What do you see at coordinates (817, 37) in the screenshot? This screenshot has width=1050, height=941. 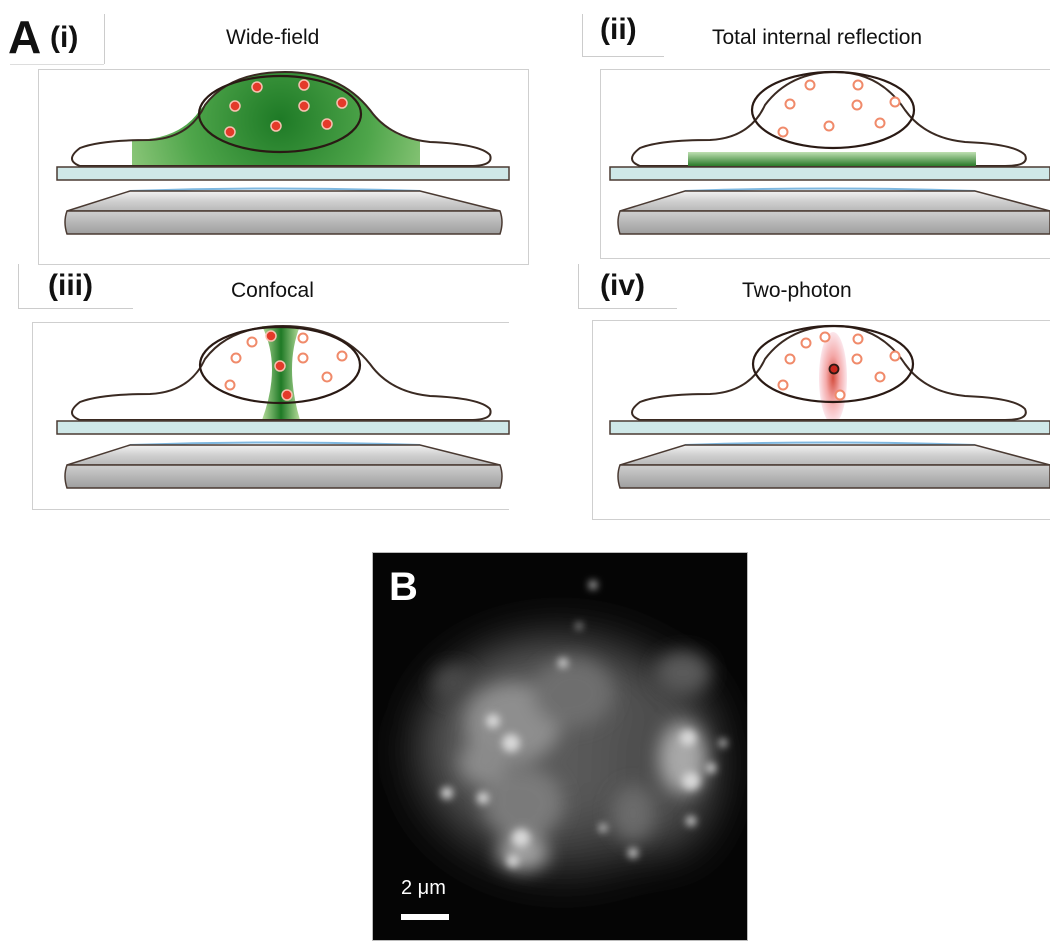 I see `subpanel-ii-title: Total internal reflection` at bounding box center [817, 37].